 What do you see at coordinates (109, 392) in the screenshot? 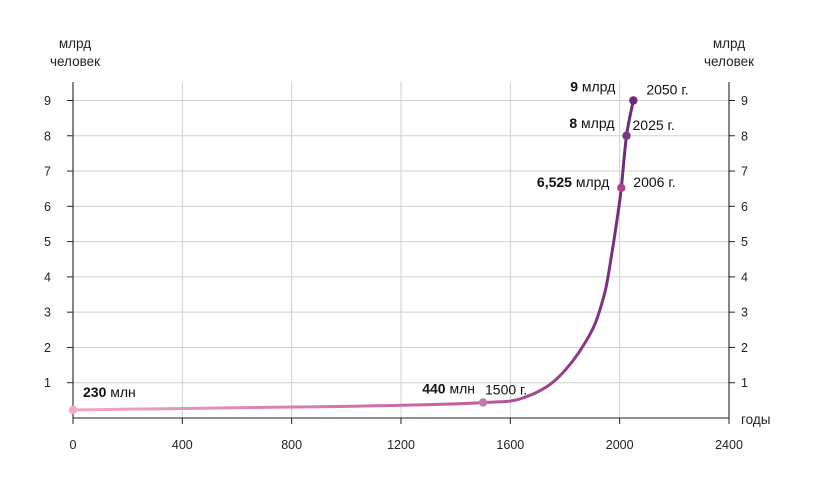
I see `data-point-value-label: 230 млн` at bounding box center [109, 392].